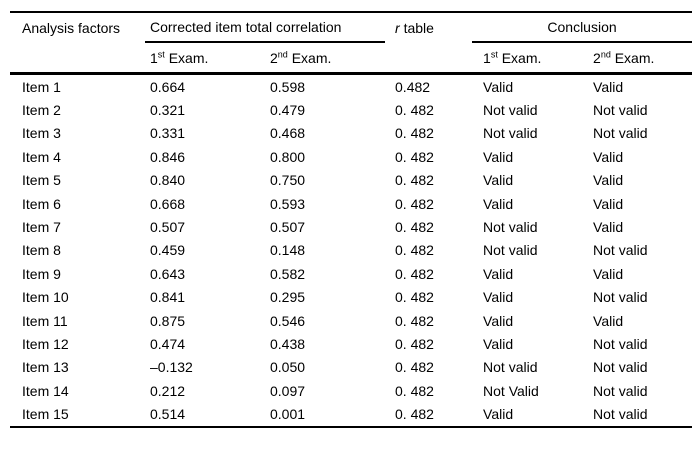 The width and height of the screenshot is (700, 451). Describe the element at coordinates (511, 390) in the screenshot. I see `cell-concl-1st: Not Valid` at that location.